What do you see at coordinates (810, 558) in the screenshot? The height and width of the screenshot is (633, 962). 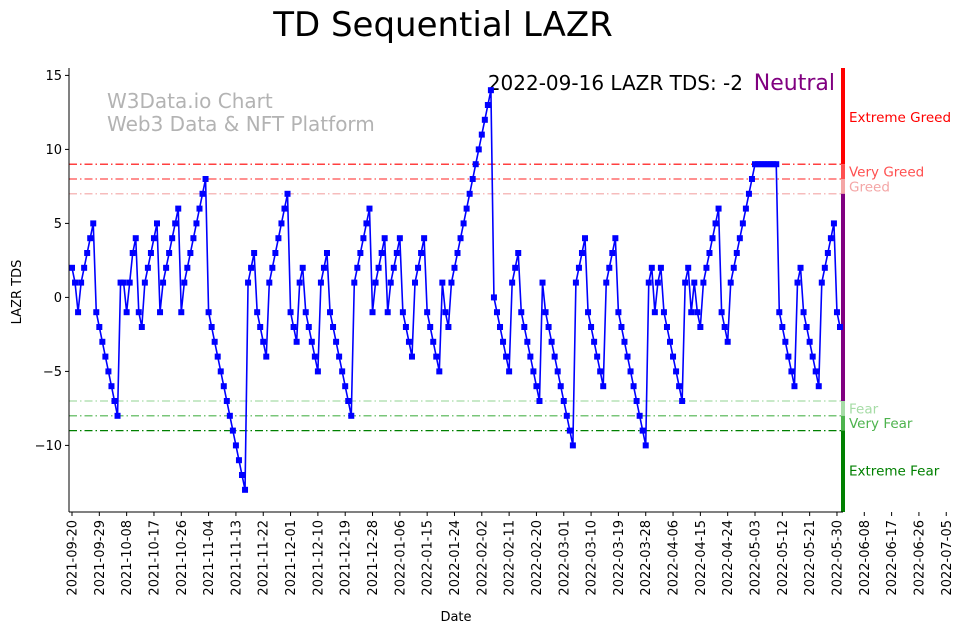 I see `x-tick-label: 2022-05-21` at bounding box center [810, 558].